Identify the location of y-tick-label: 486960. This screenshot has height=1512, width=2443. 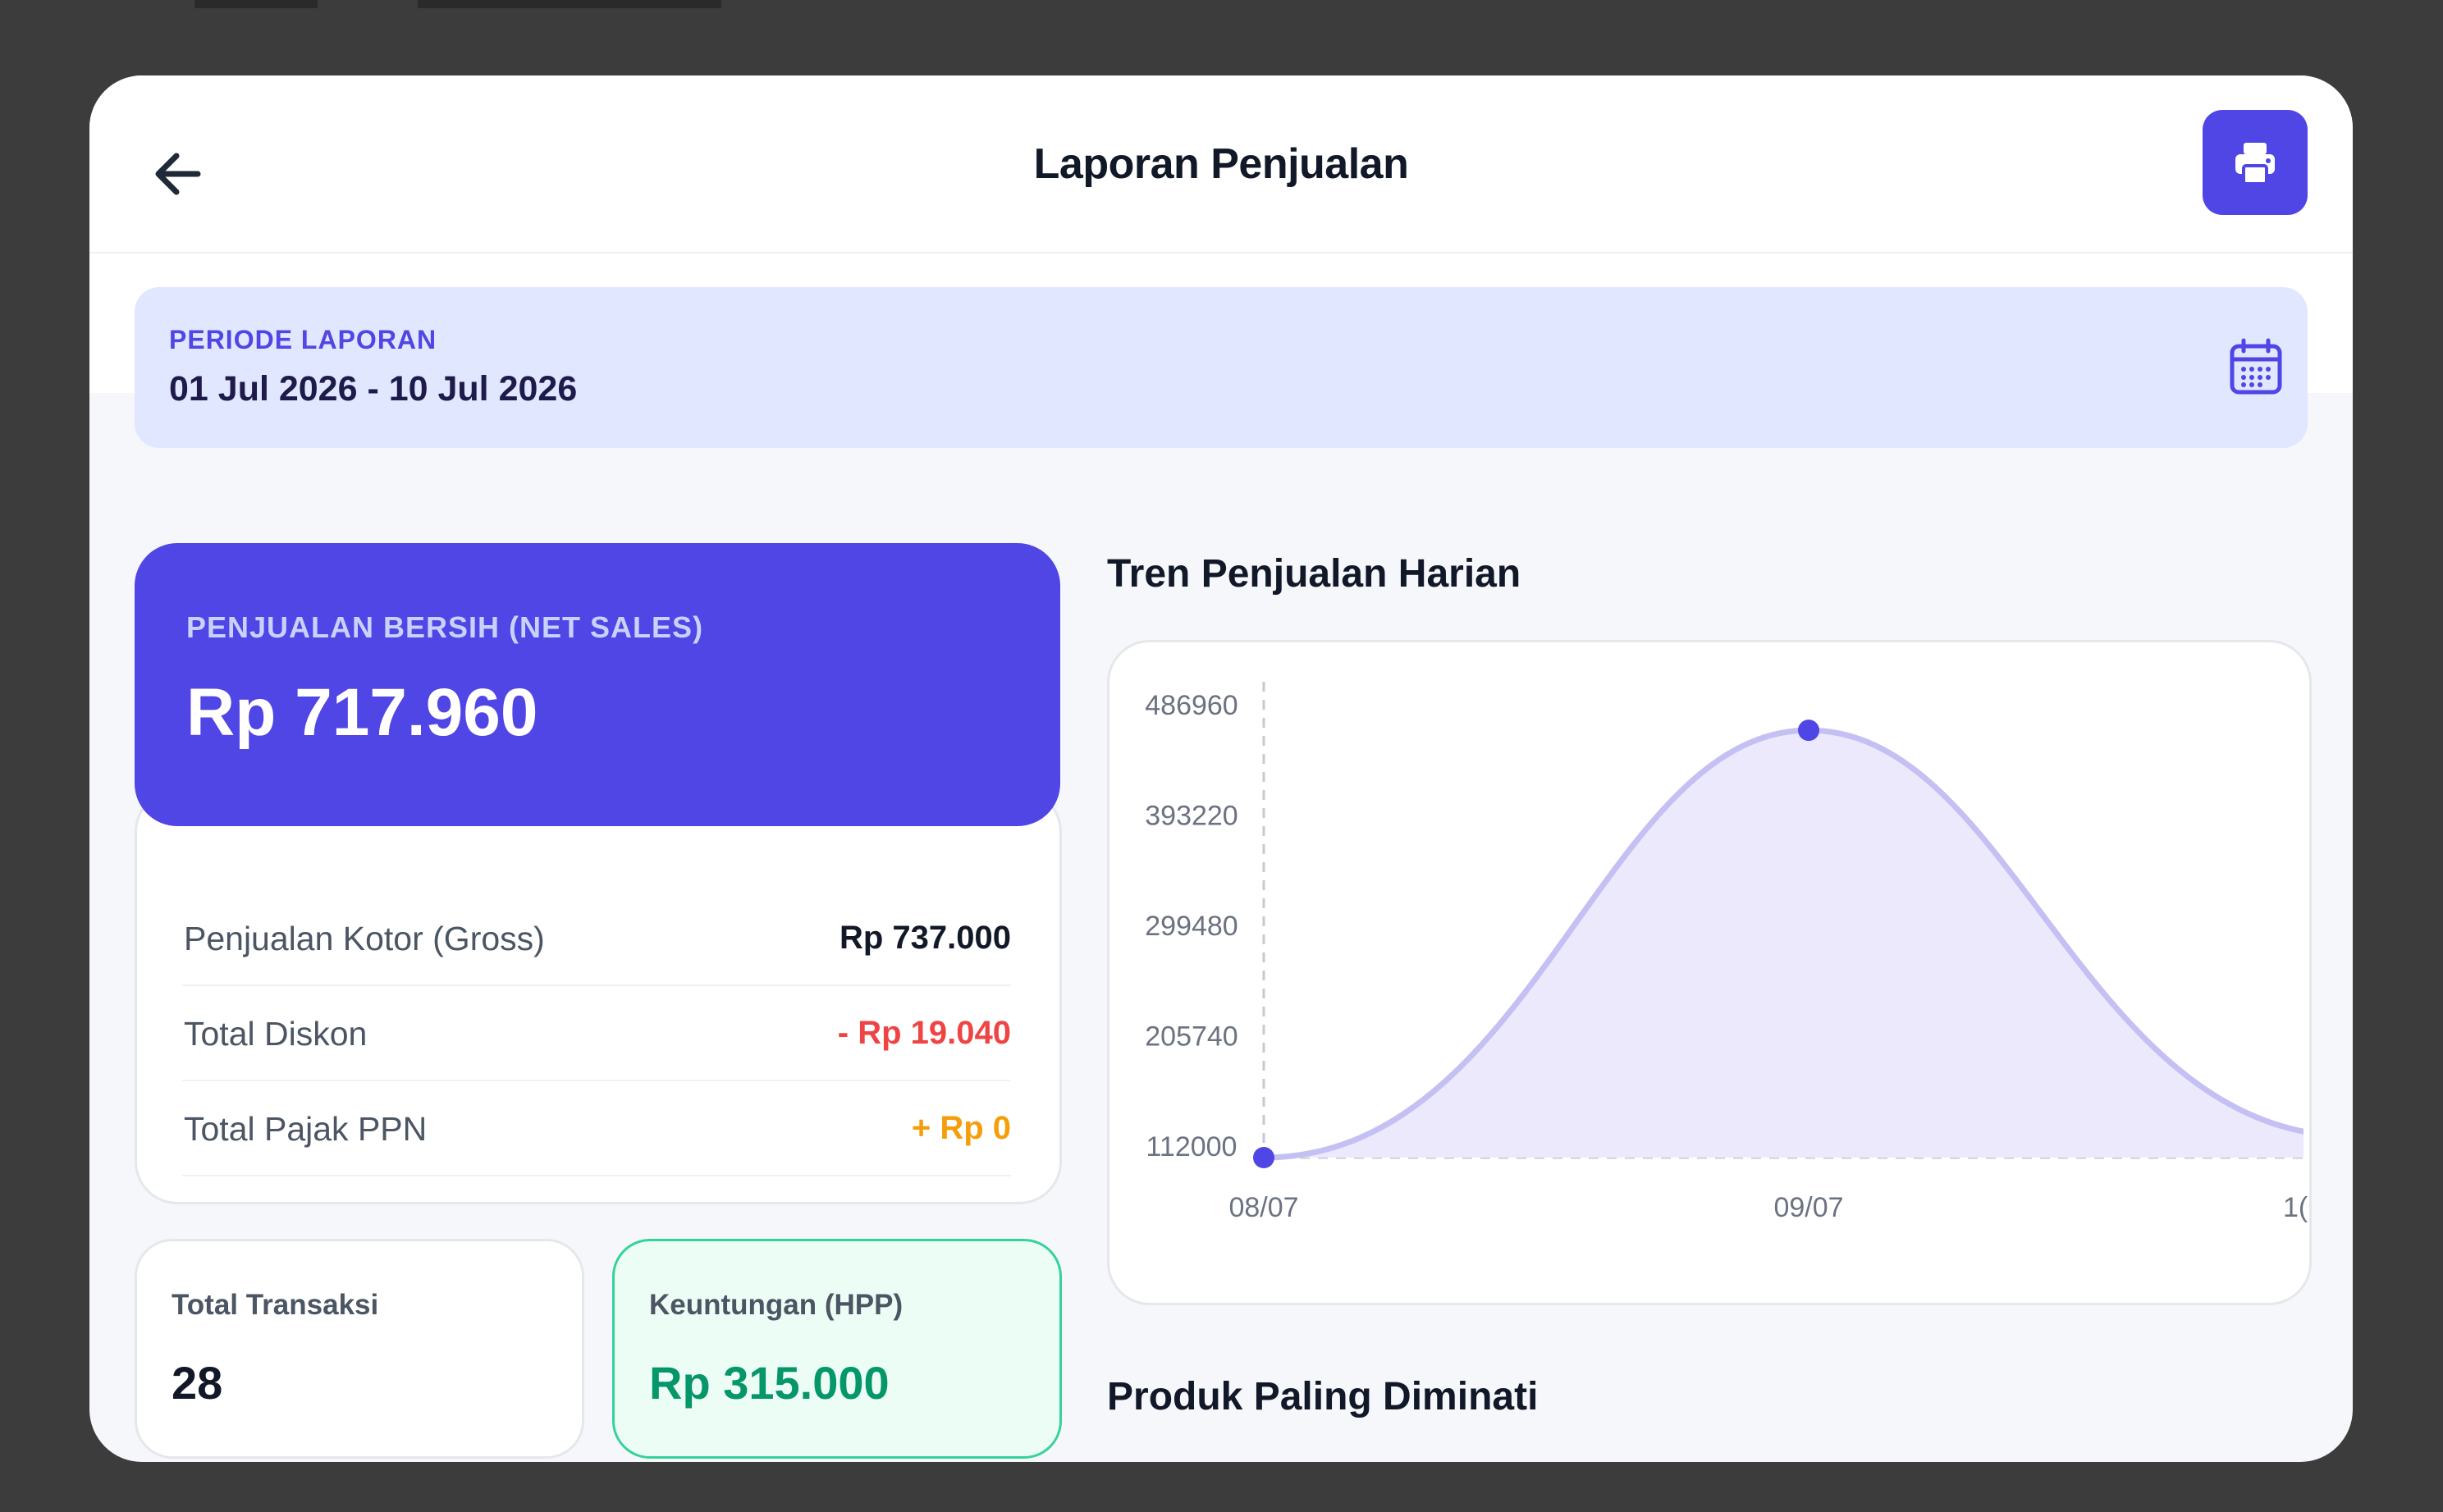
(1191, 705).